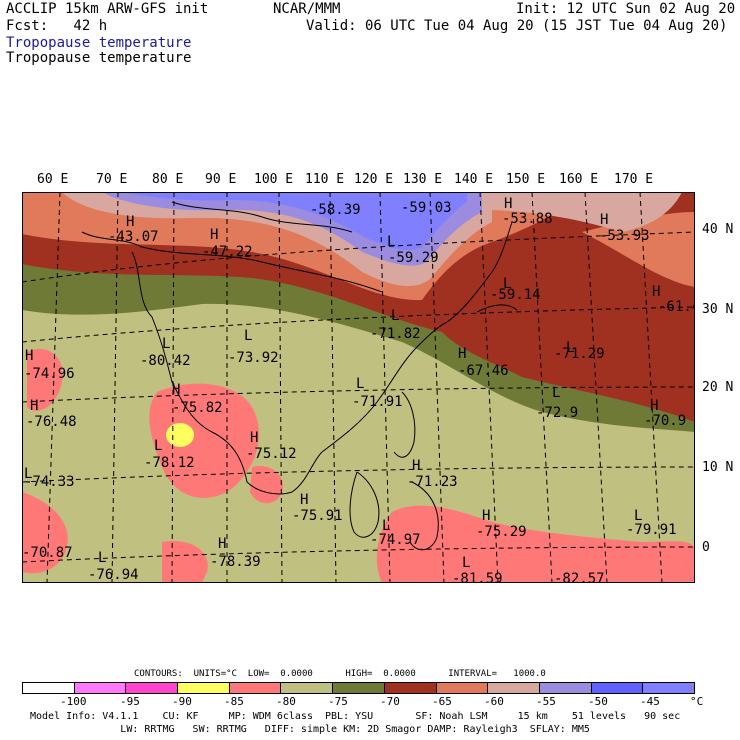 Image resolution: width=740 pixels, height=740 pixels. What do you see at coordinates (579, 577) in the screenshot?
I see `value-label: -82.57` at bounding box center [579, 577].